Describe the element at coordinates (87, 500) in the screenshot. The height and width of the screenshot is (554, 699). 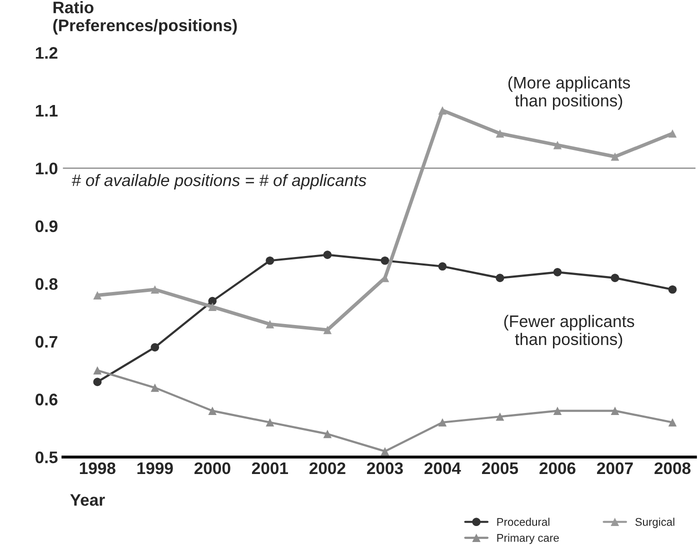
I see `x-axis-title: Year` at that location.